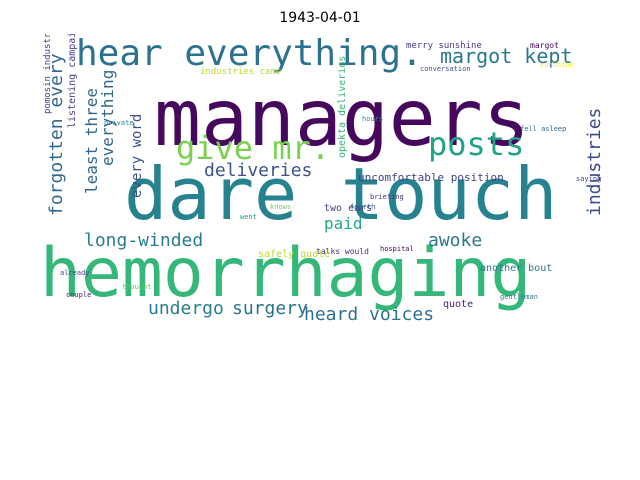  Describe the element at coordinates (270, 308) in the screenshot. I see `cloud-word-surgery: surgery` at that location.